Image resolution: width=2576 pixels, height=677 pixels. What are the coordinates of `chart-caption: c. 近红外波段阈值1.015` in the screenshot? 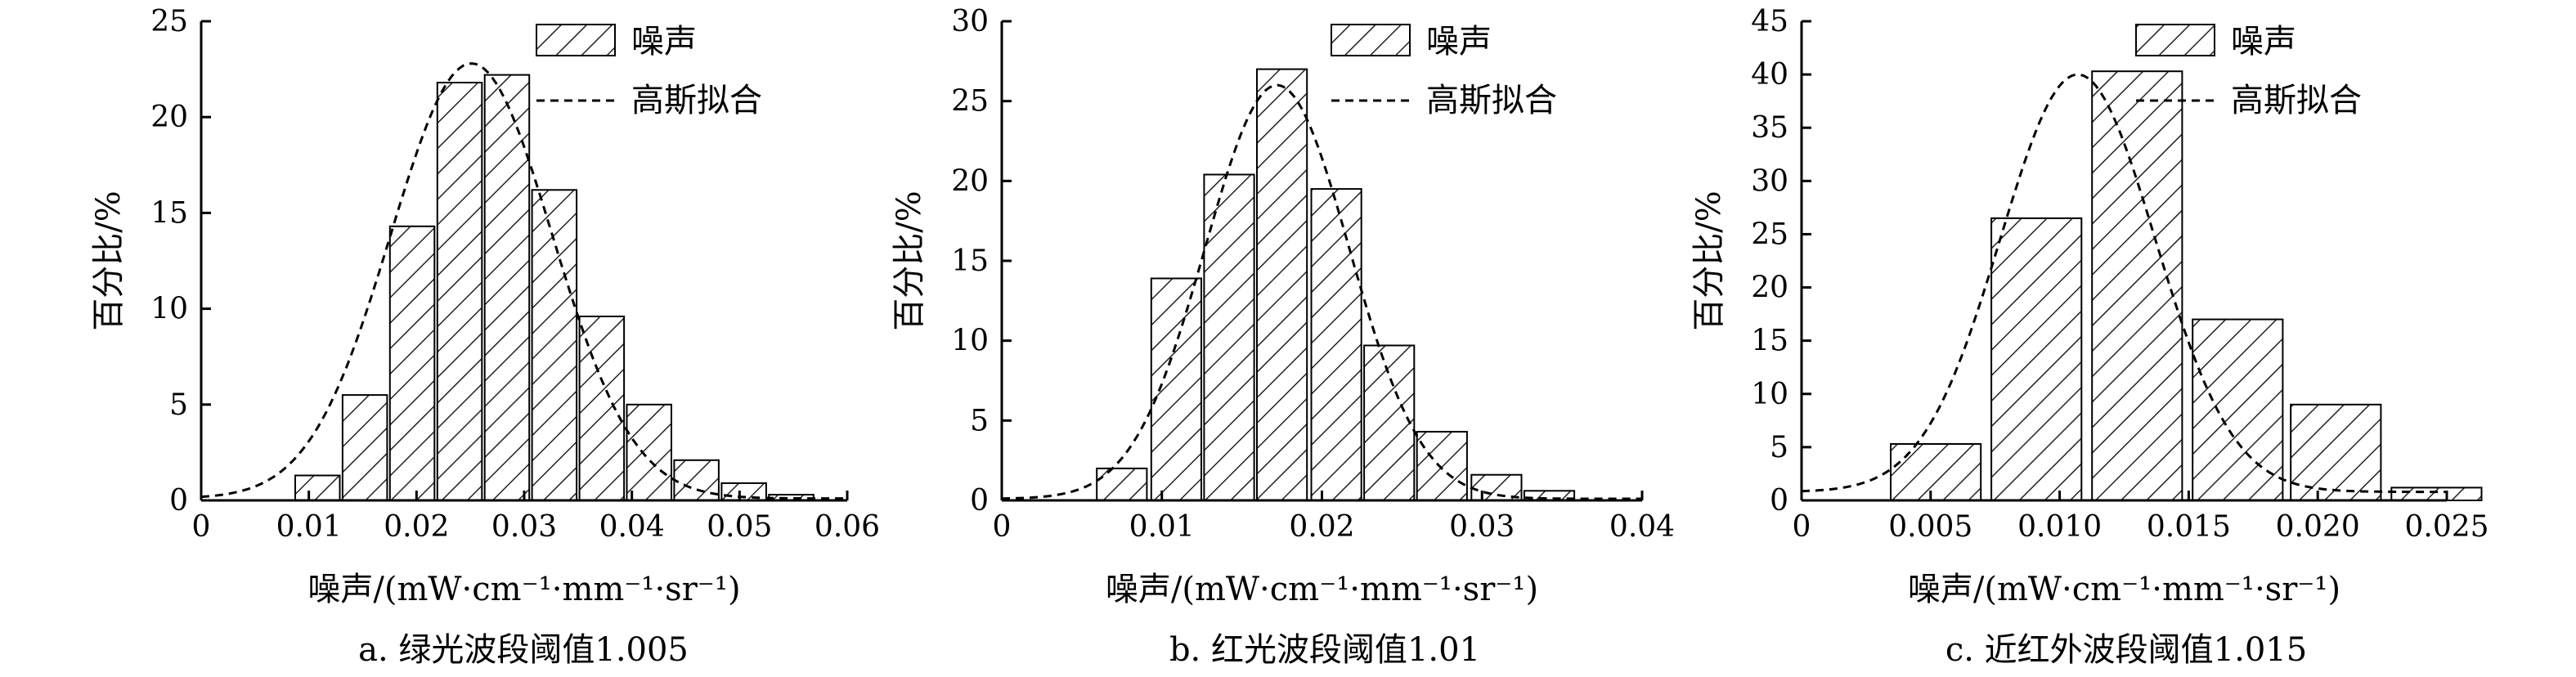 It's located at (2126, 650).